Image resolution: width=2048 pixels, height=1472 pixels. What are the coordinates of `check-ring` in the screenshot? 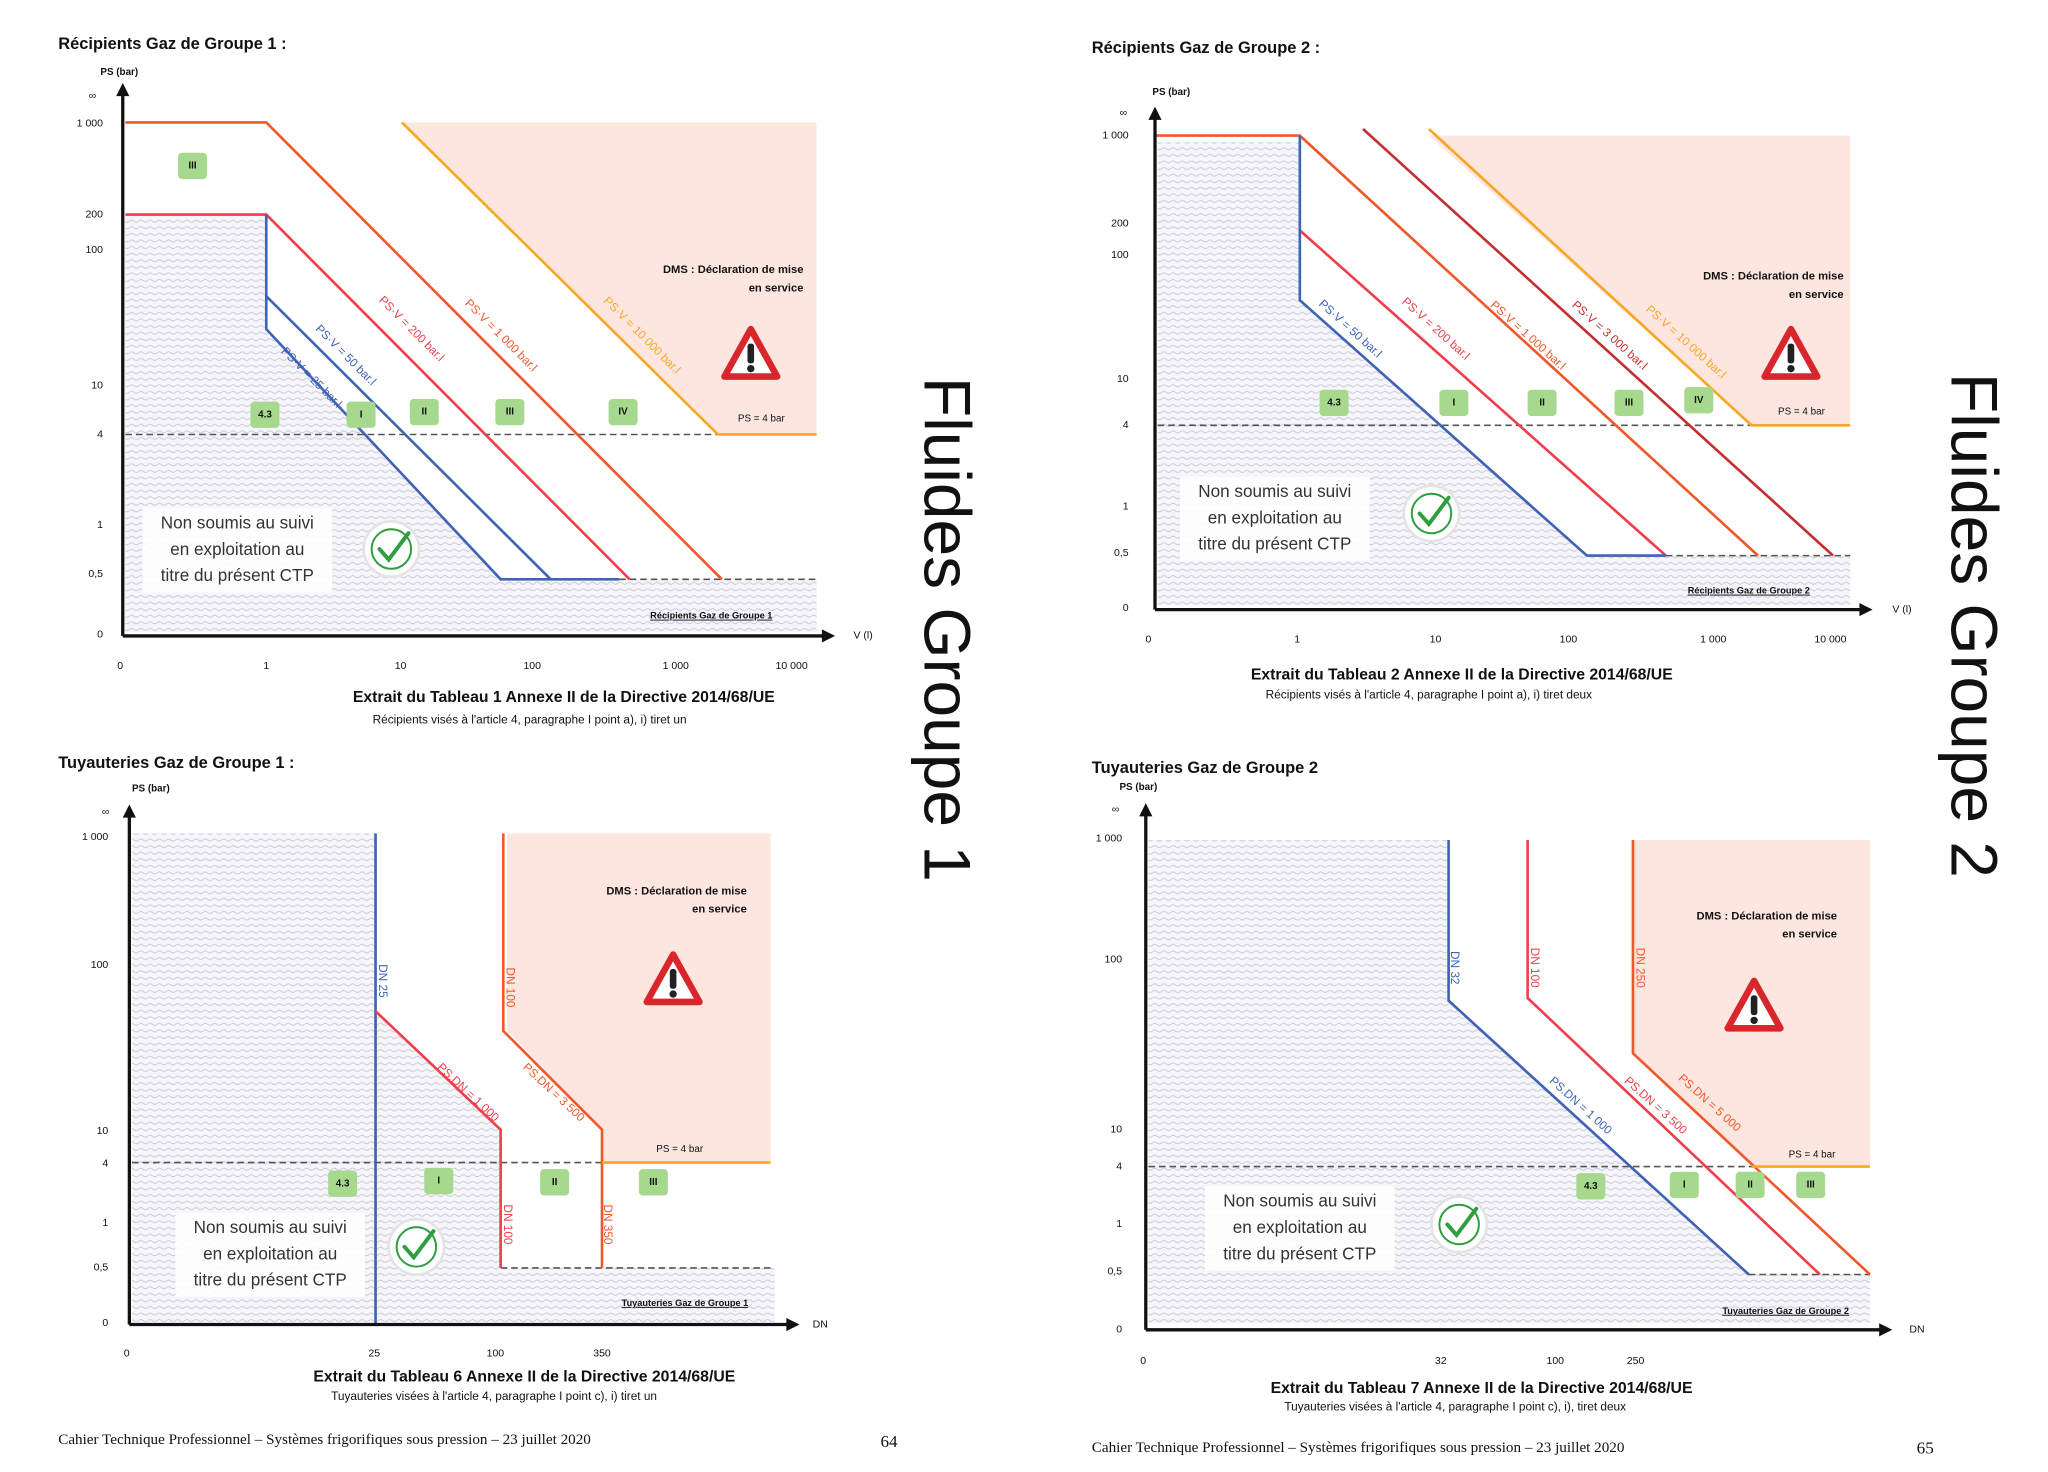 It's located at (1459, 1224).